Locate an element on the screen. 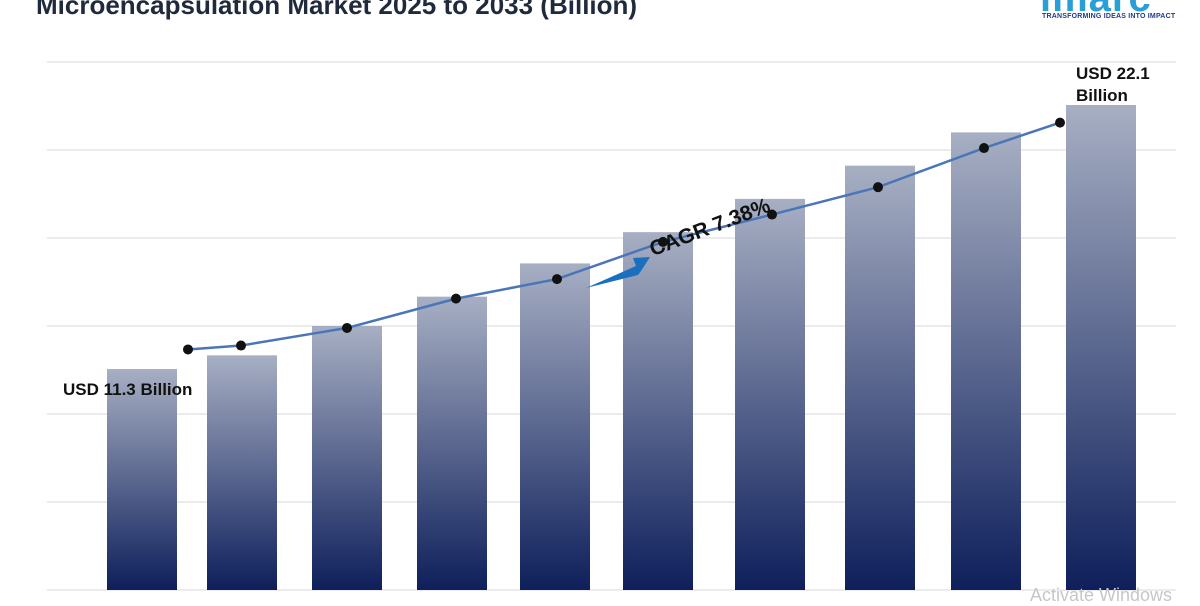 The width and height of the screenshot is (1200, 606). logo-tagline: TRANSFORMING IDEAS INTO IMPACT is located at coordinates (1109, 16).